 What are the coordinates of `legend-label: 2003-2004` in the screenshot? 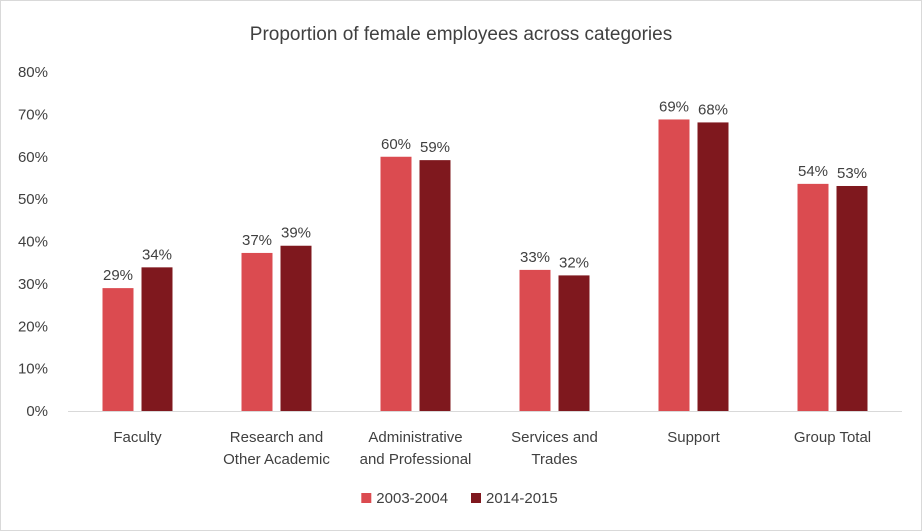 It's located at (412, 498).